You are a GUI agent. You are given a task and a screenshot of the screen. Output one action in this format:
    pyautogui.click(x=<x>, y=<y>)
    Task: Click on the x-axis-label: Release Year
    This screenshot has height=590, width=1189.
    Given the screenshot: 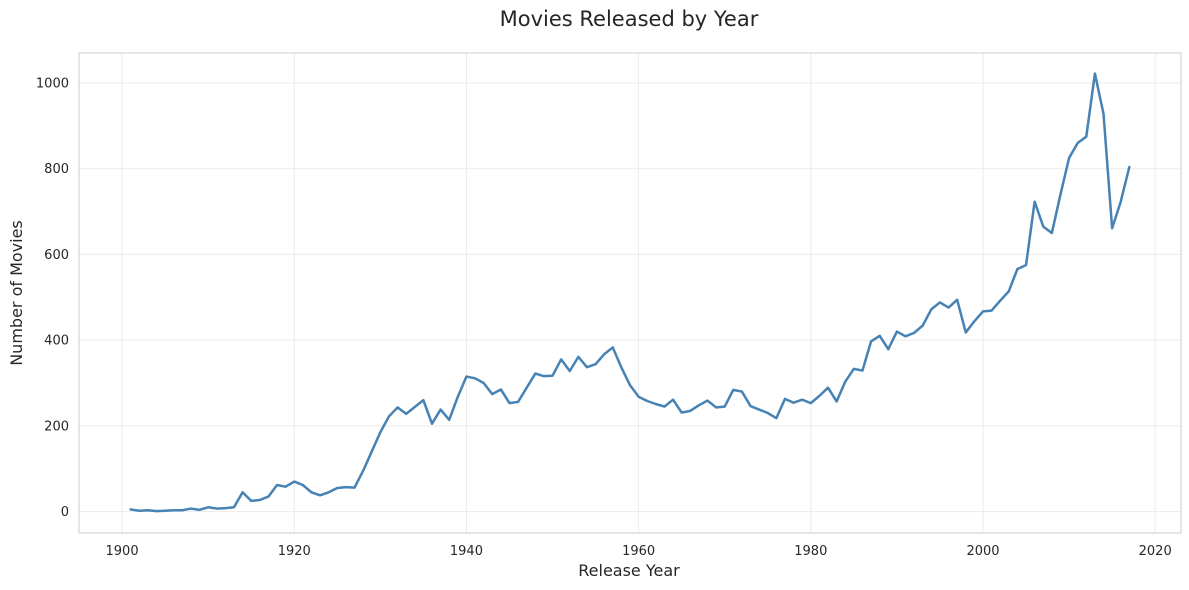 What is the action you would take?
    pyautogui.click(x=629, y=570)
    